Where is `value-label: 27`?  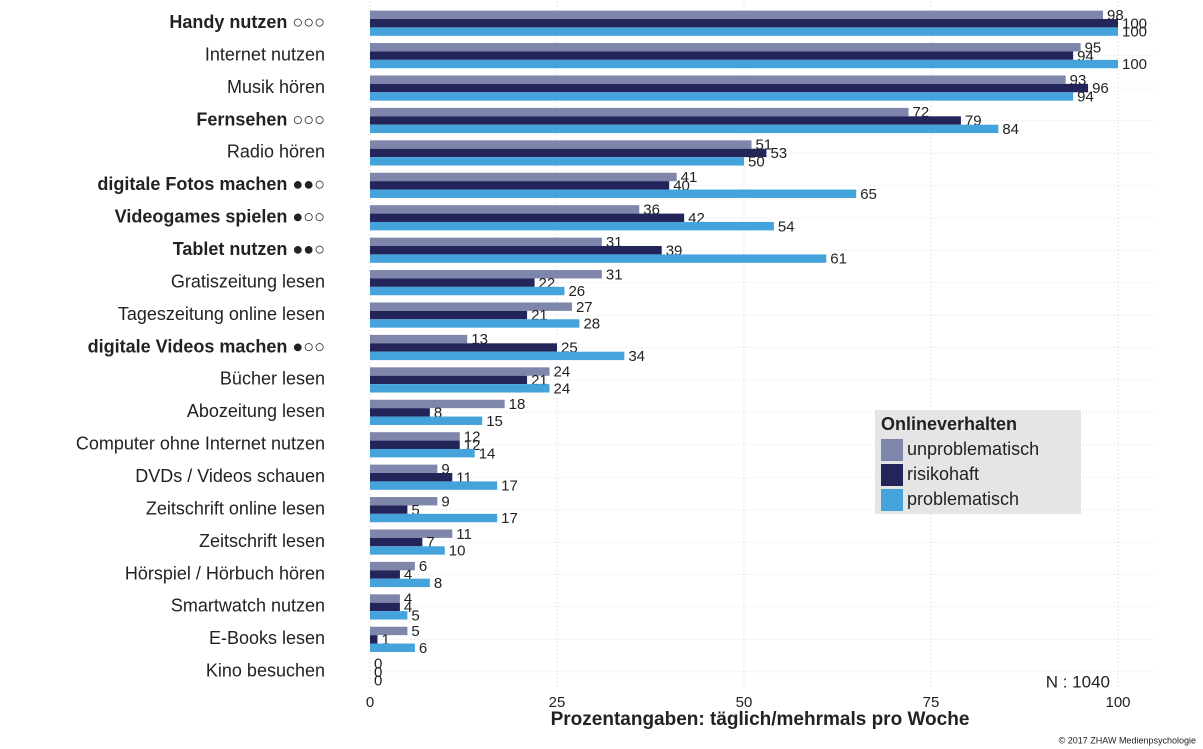 value-label: 27 is located at coordinates (584, 307).